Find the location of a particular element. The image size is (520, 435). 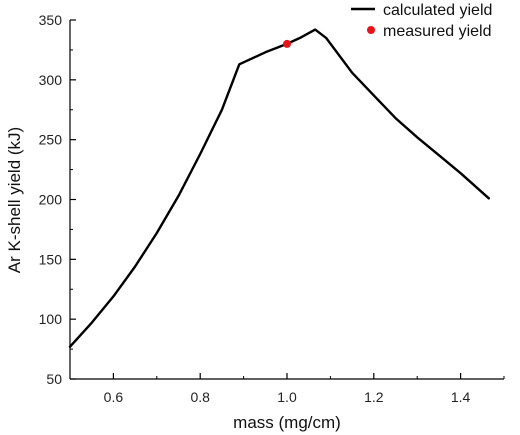

legend-label-measured: measured yield is located at coordinates (437, 31).